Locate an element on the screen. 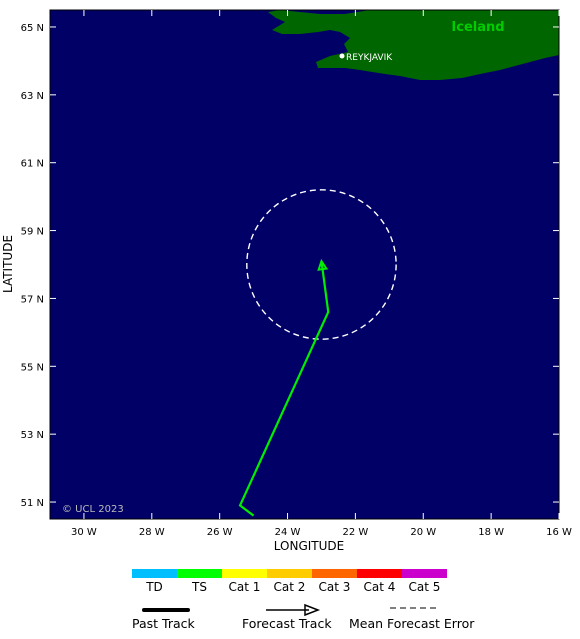 Image resolution: width=580 pixels, height=639 pixels. x-axis-title: LONGITUDE is located at coordinates (309, 546).